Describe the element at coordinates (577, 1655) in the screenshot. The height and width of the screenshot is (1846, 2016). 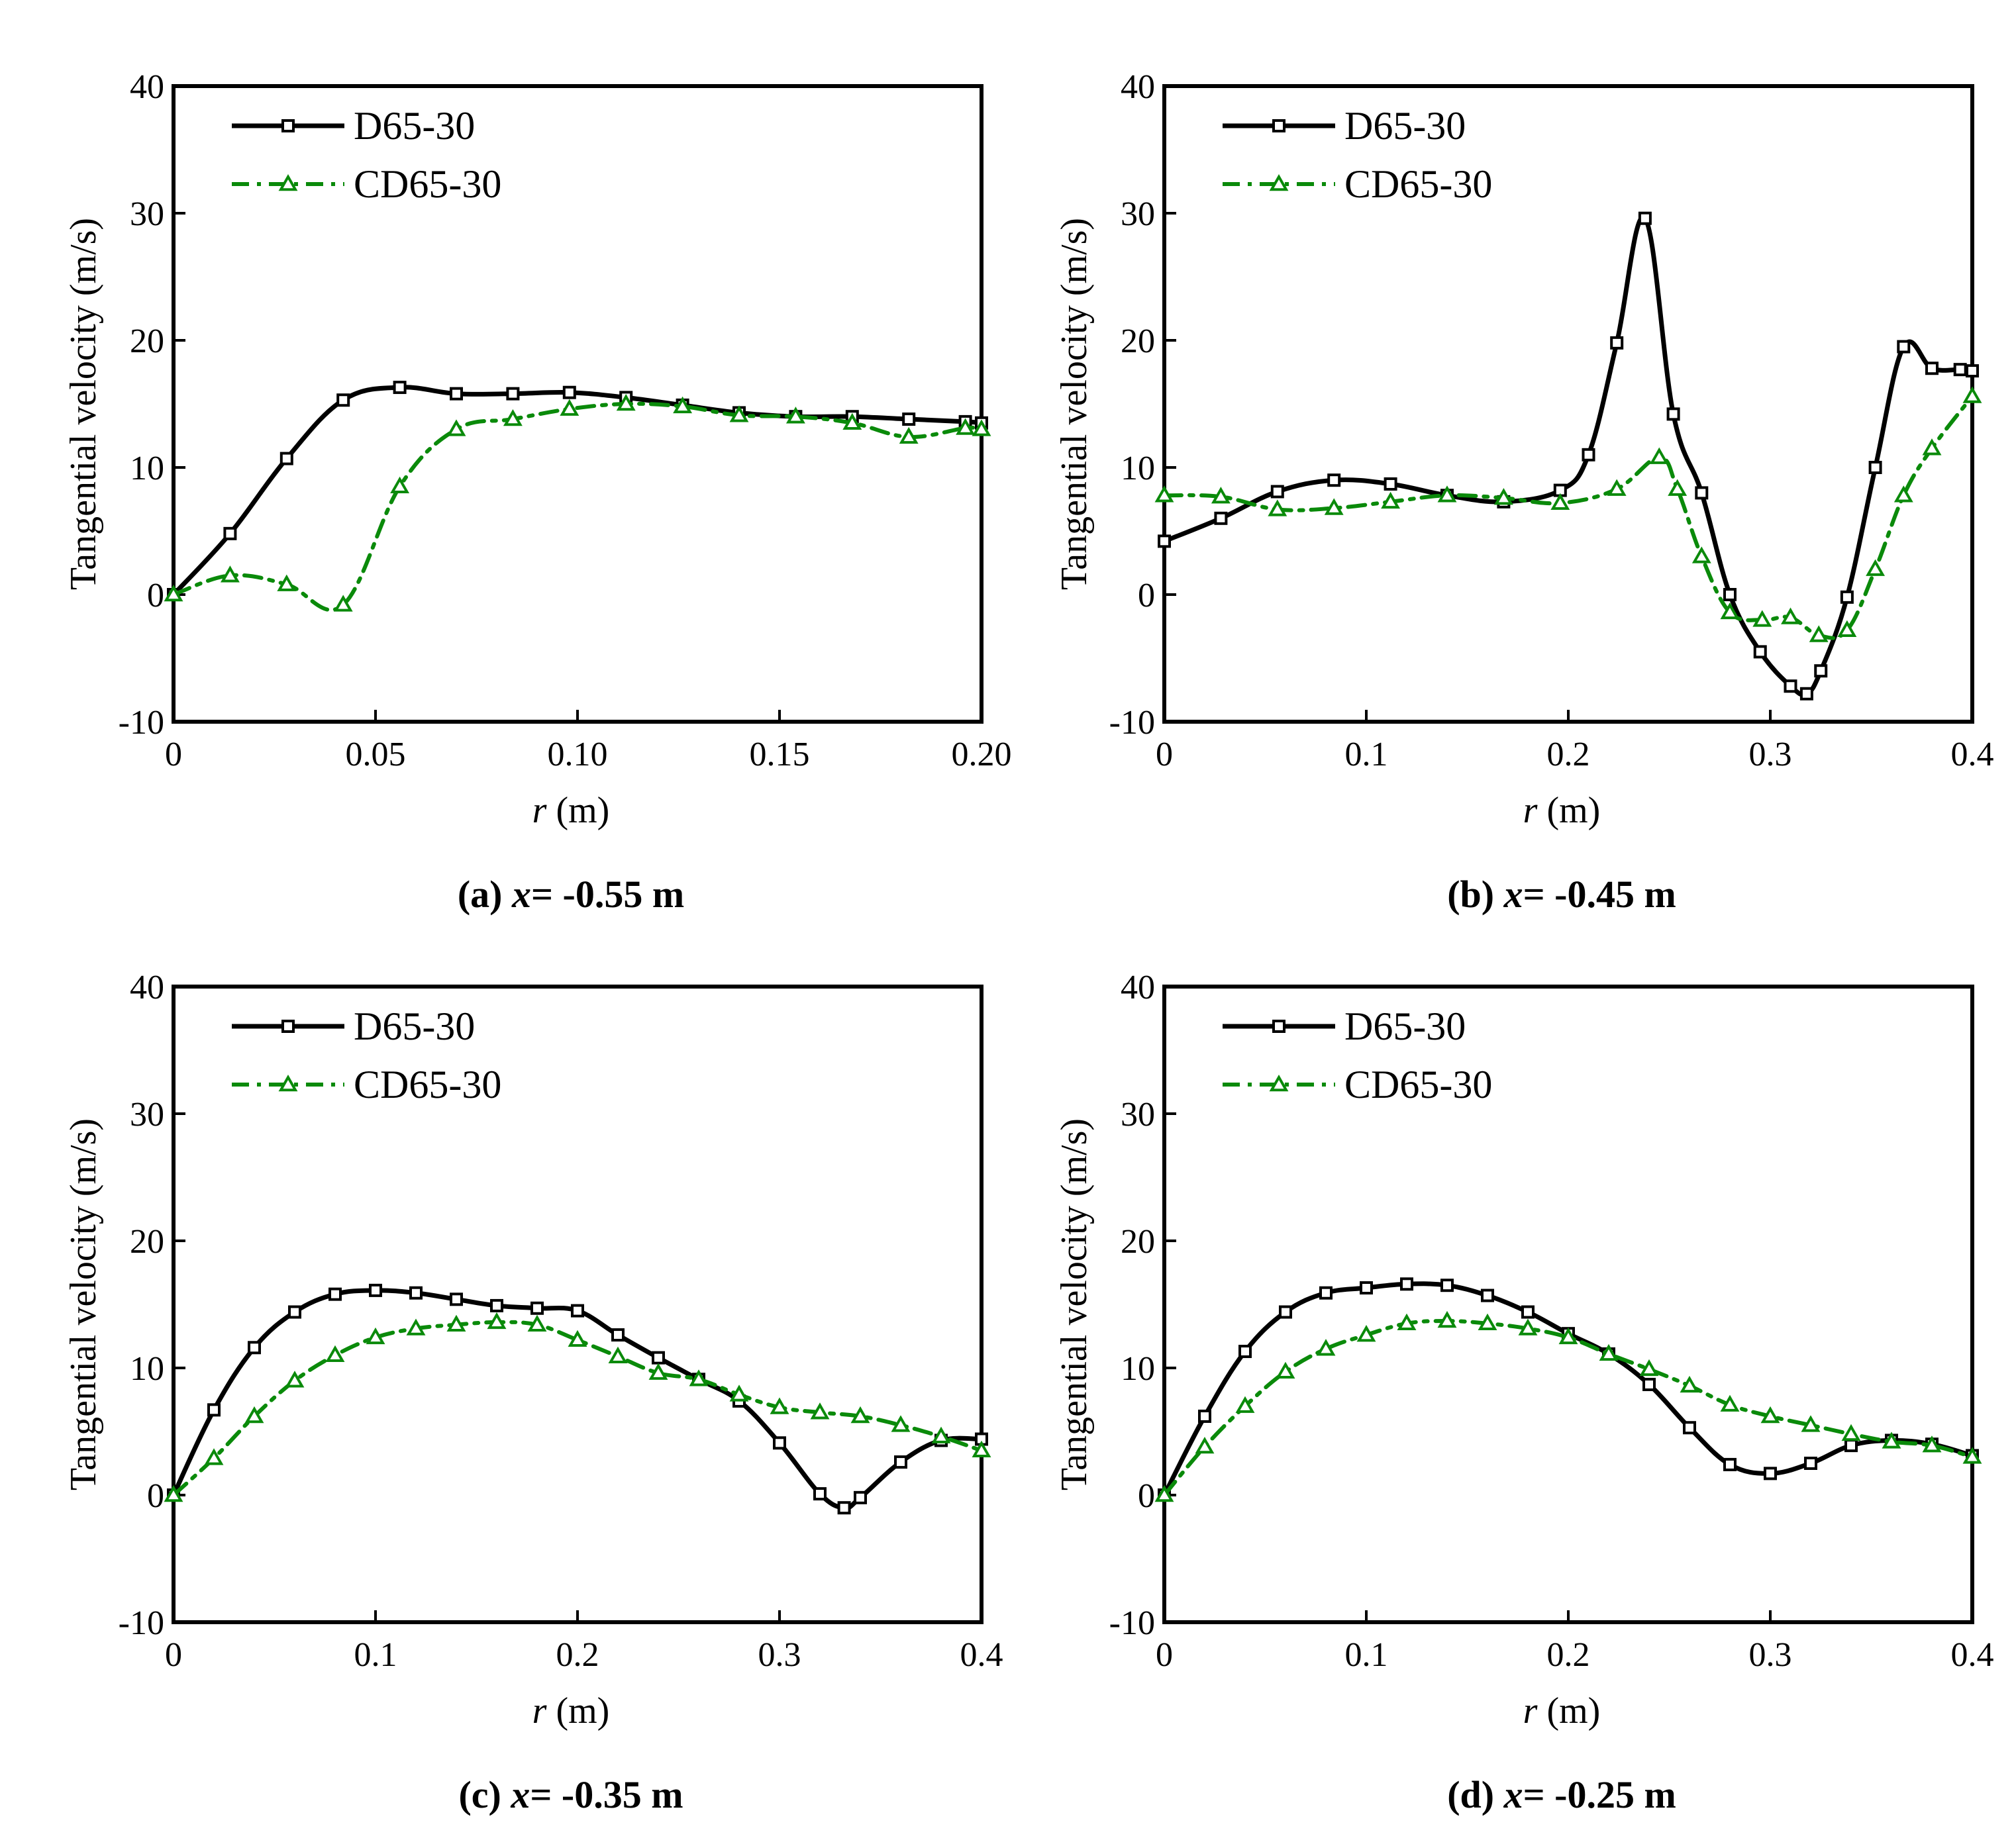
I see `x-tick-label: 0.2` at that location.